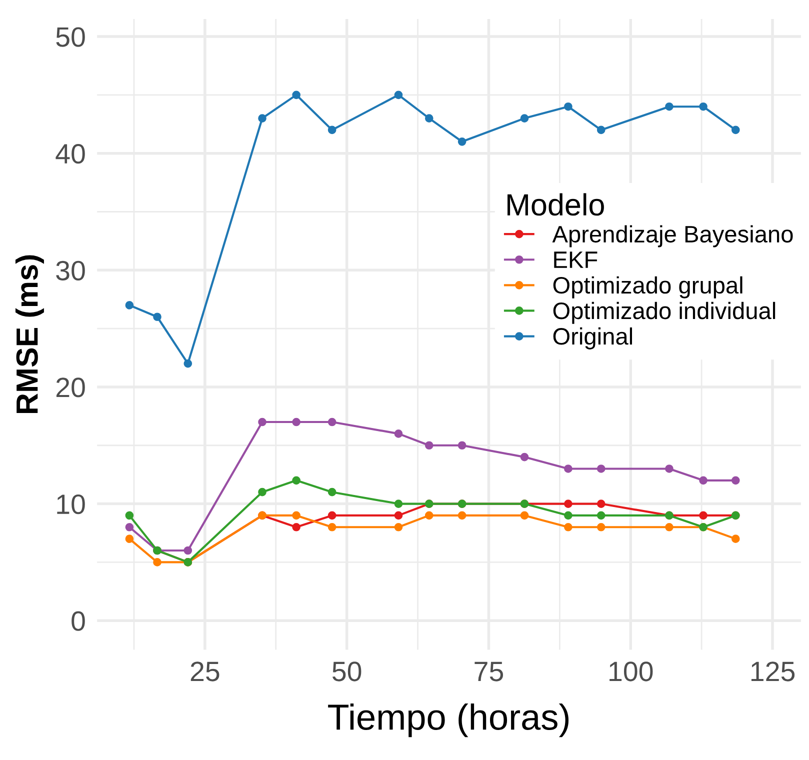 This screenshot has height=760, width=809. I want to click on x-tick-label: 100, so click(631, 672).